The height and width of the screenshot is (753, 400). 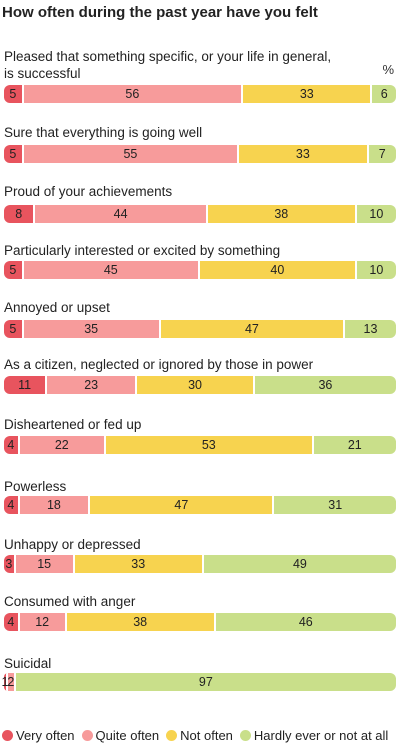 I want to click on data-label: 21, so click(x=354, y=445).